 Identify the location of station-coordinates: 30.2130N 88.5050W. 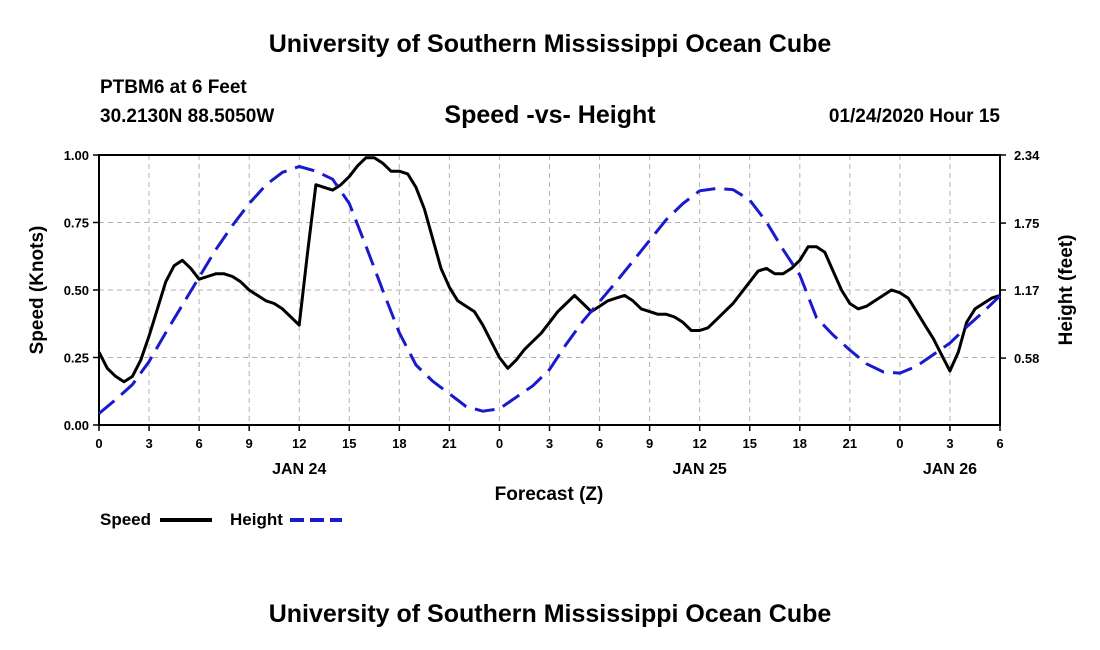
(187, 116).